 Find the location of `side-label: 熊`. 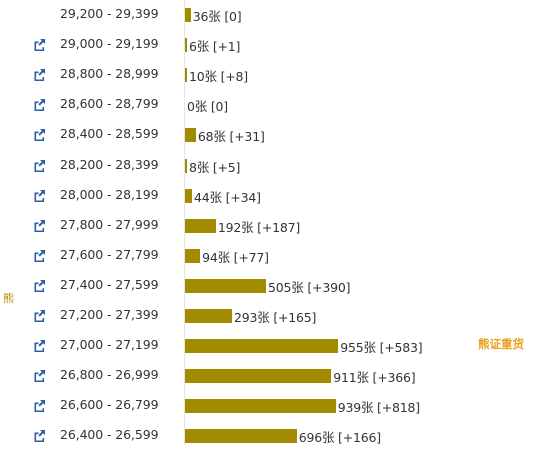

side-label: 熊 is located at coordinates (8, 298).